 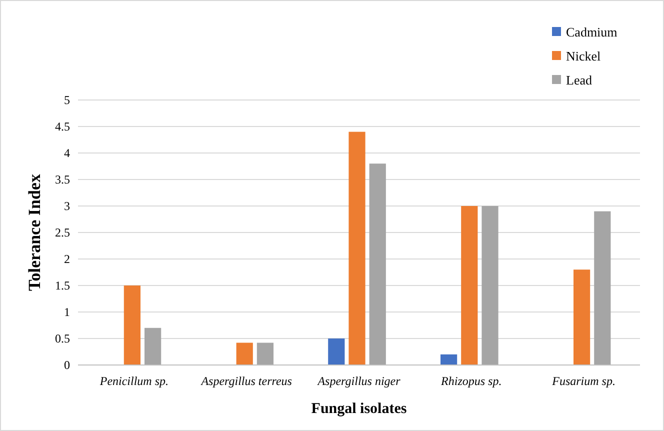 What do you see at coordinates (67, 259) in the screenshot?
I see `y-tick-label: 2` at bounding box center [67, 259].